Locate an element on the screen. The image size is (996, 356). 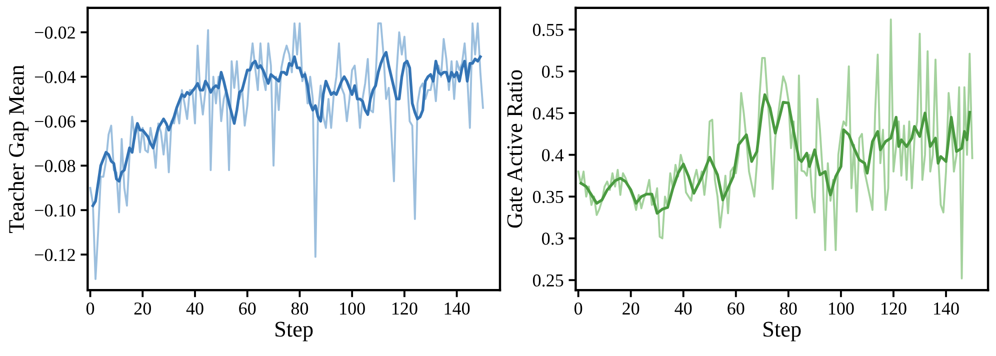
y-tick-label: 0.55 is located at coordinates (548, 30).